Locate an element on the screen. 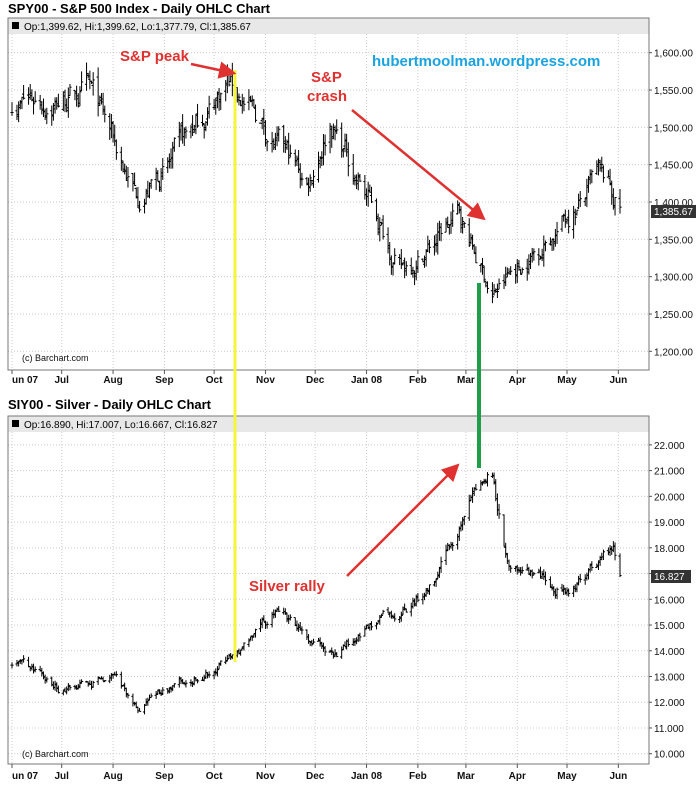  x-tick-label: Jan 08 is located at coordinates (367, 776).